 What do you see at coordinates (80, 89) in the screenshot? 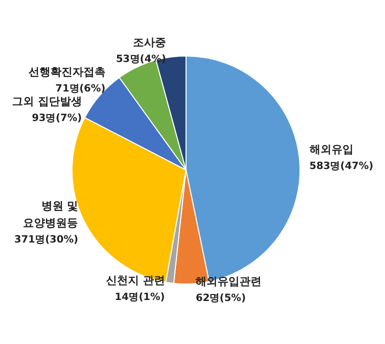
I see `data-label: 71명(6%)` at bounding box center [80, 89].